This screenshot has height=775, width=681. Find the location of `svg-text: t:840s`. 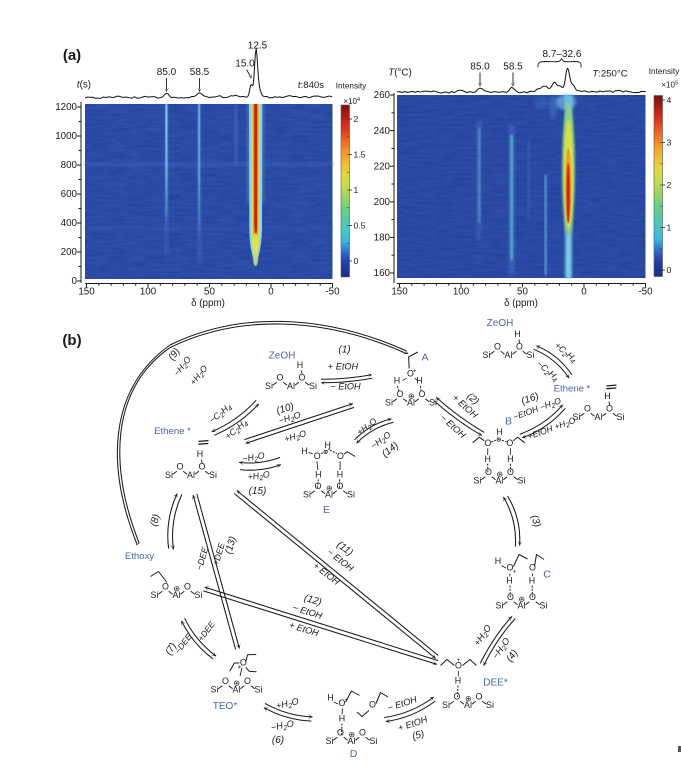

svg-text: t:840s is located at coordinates (311, 85).